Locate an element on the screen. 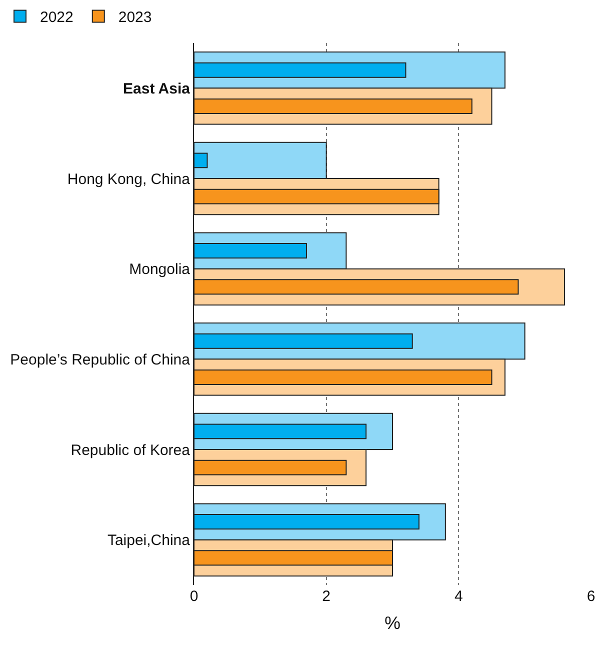 Image resolution: width=606 pixels, height=645 pixels. y-tick-label: Mongolia is located at coordinates (160, 269).